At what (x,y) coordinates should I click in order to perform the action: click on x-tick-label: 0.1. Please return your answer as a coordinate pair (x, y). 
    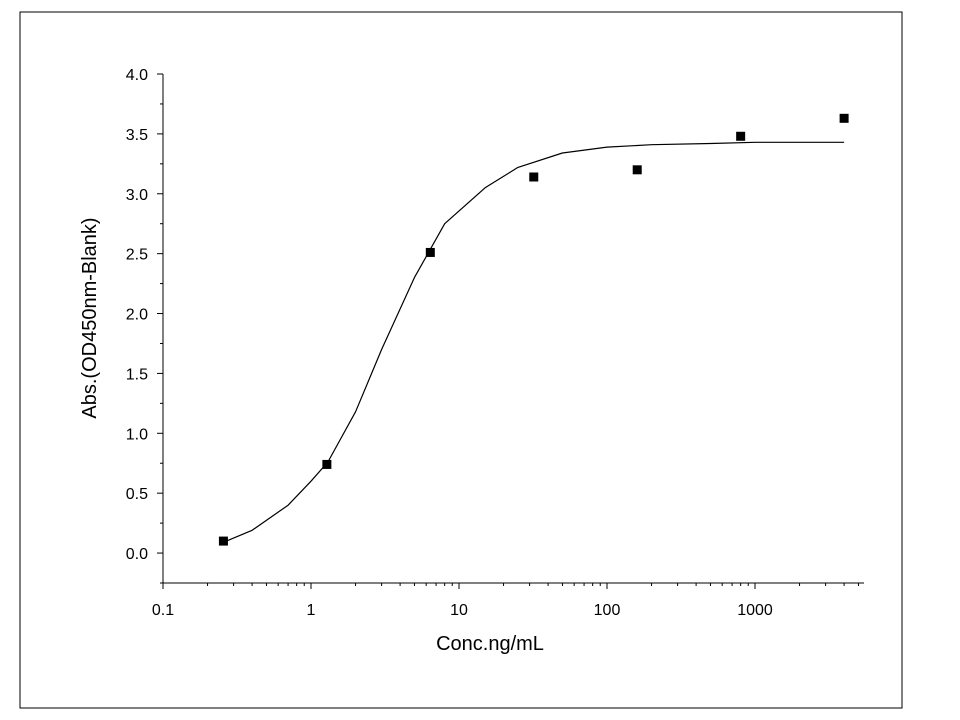
    Looking at the image, I should click on (163, 610).